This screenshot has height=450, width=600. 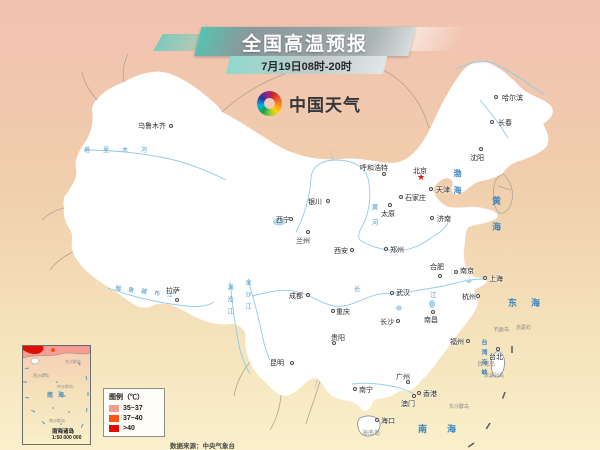 What do you see at coordinates (497, 364) in the screenshot?
I see `taiwan-island` at bounding box center [497, 364].